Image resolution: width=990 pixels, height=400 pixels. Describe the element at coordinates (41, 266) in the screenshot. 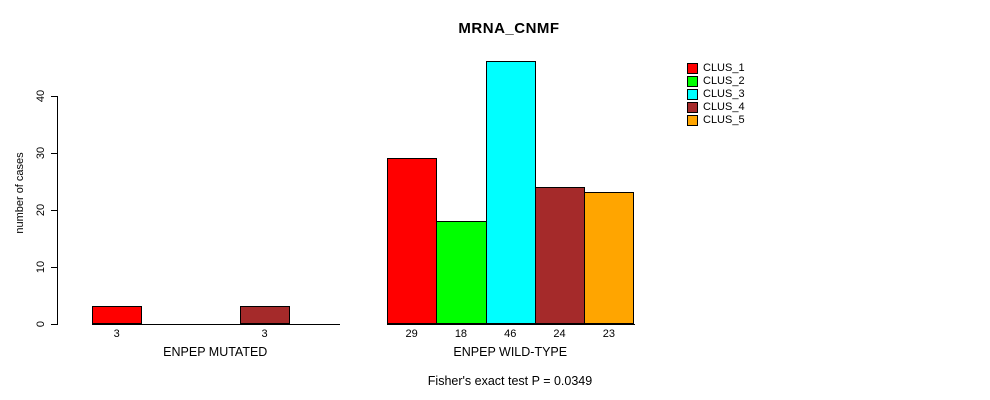

I see `y-tick-label: 10` at that location.